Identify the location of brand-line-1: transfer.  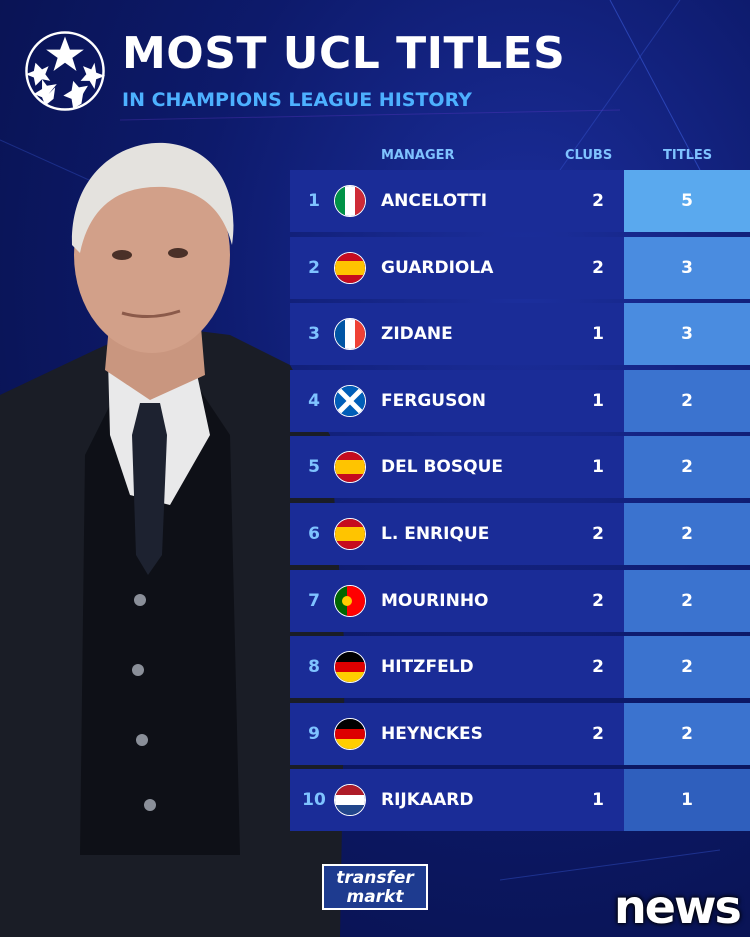
(375, 878).